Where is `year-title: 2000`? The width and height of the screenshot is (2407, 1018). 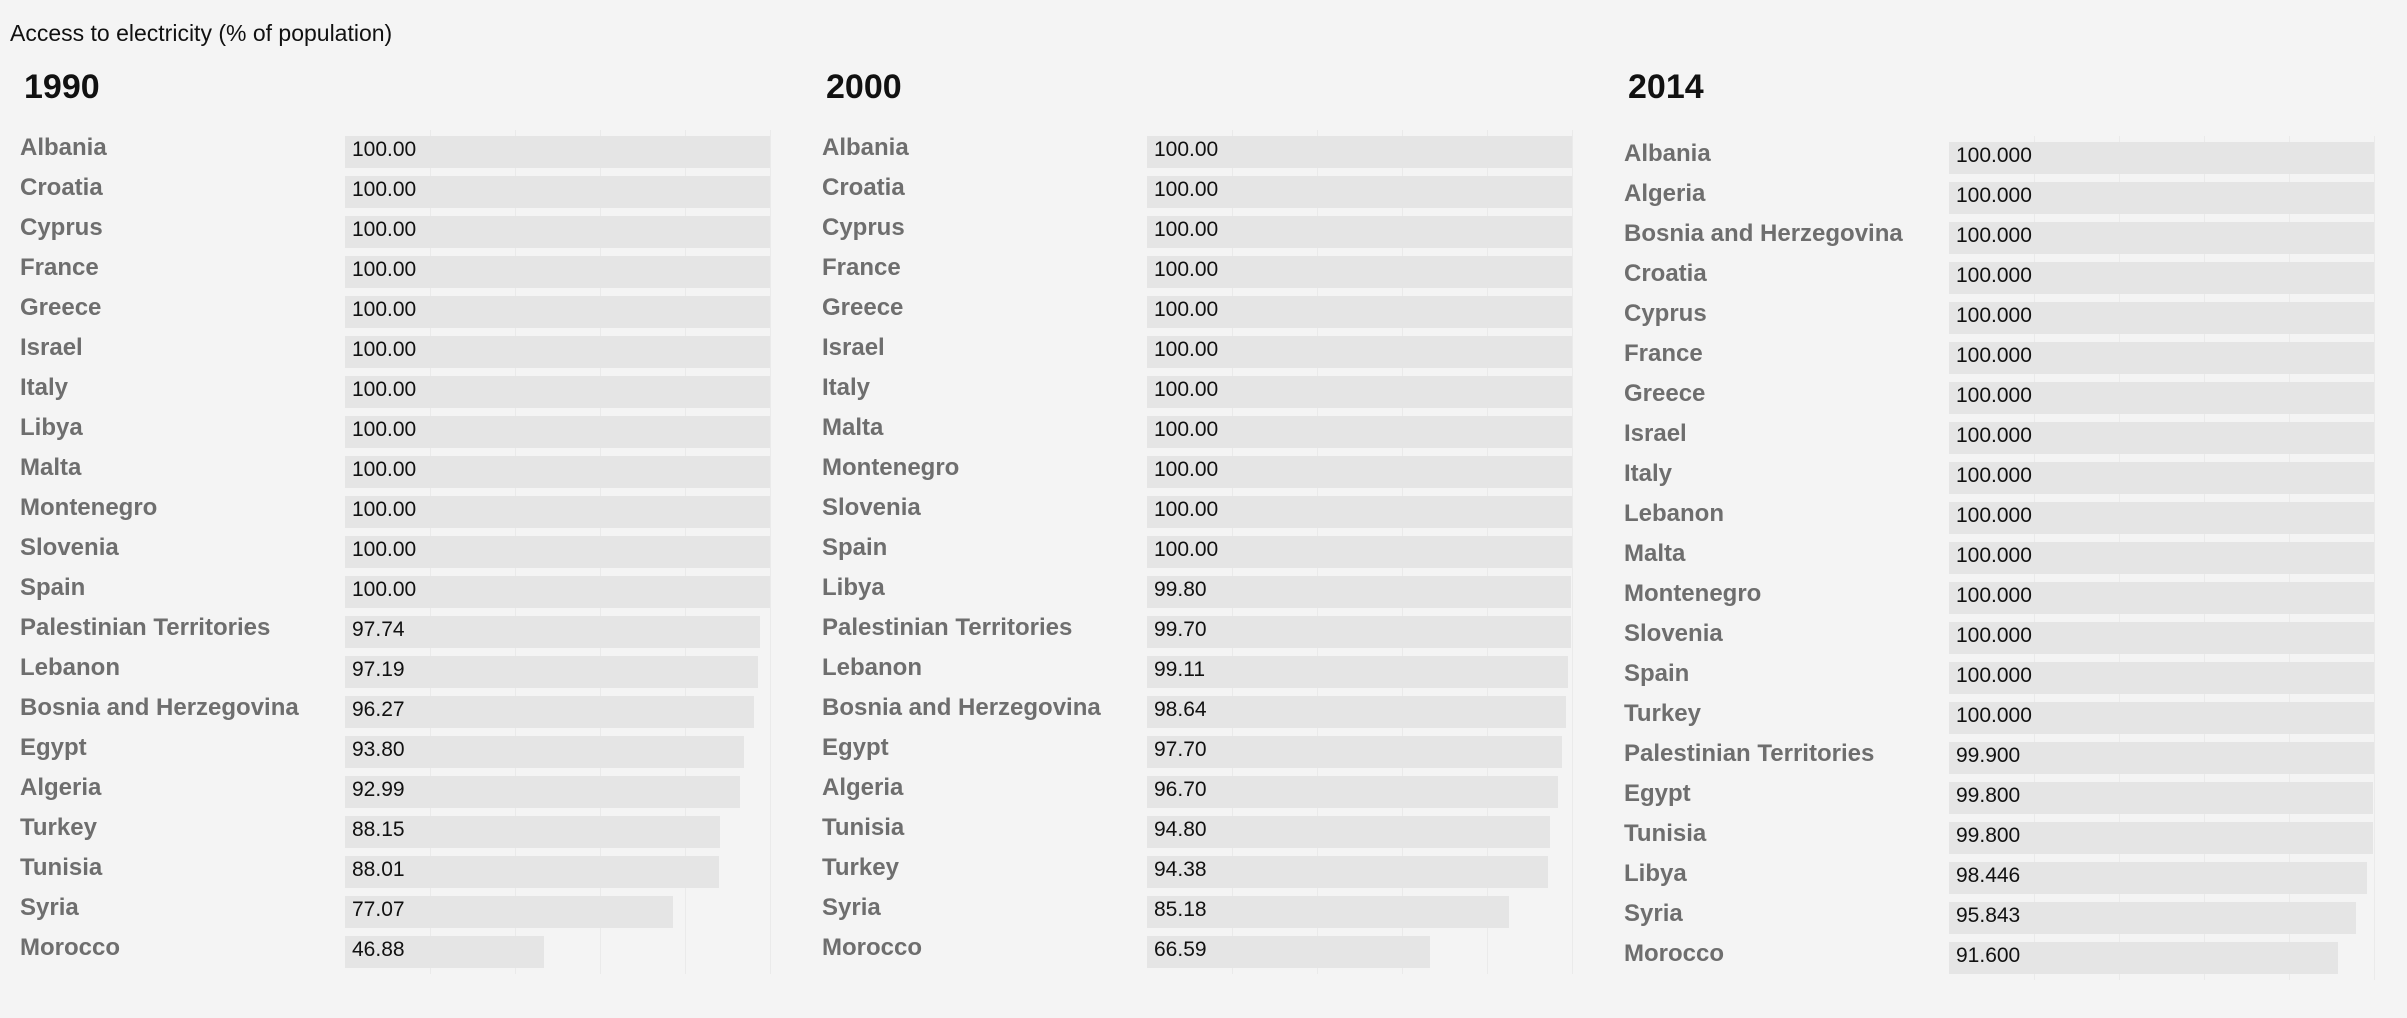
year-title: 2000 is located at coordinates (864, 87).